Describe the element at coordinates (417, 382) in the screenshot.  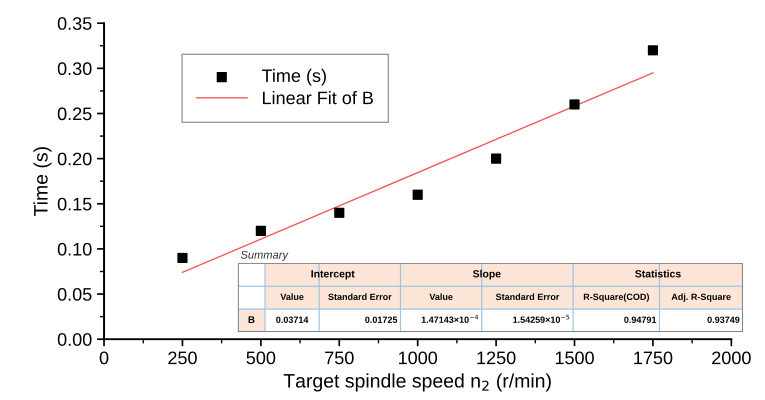
I see `x-axis-title: Target spindle speed n$_{2}$ (r/min)` at that location.